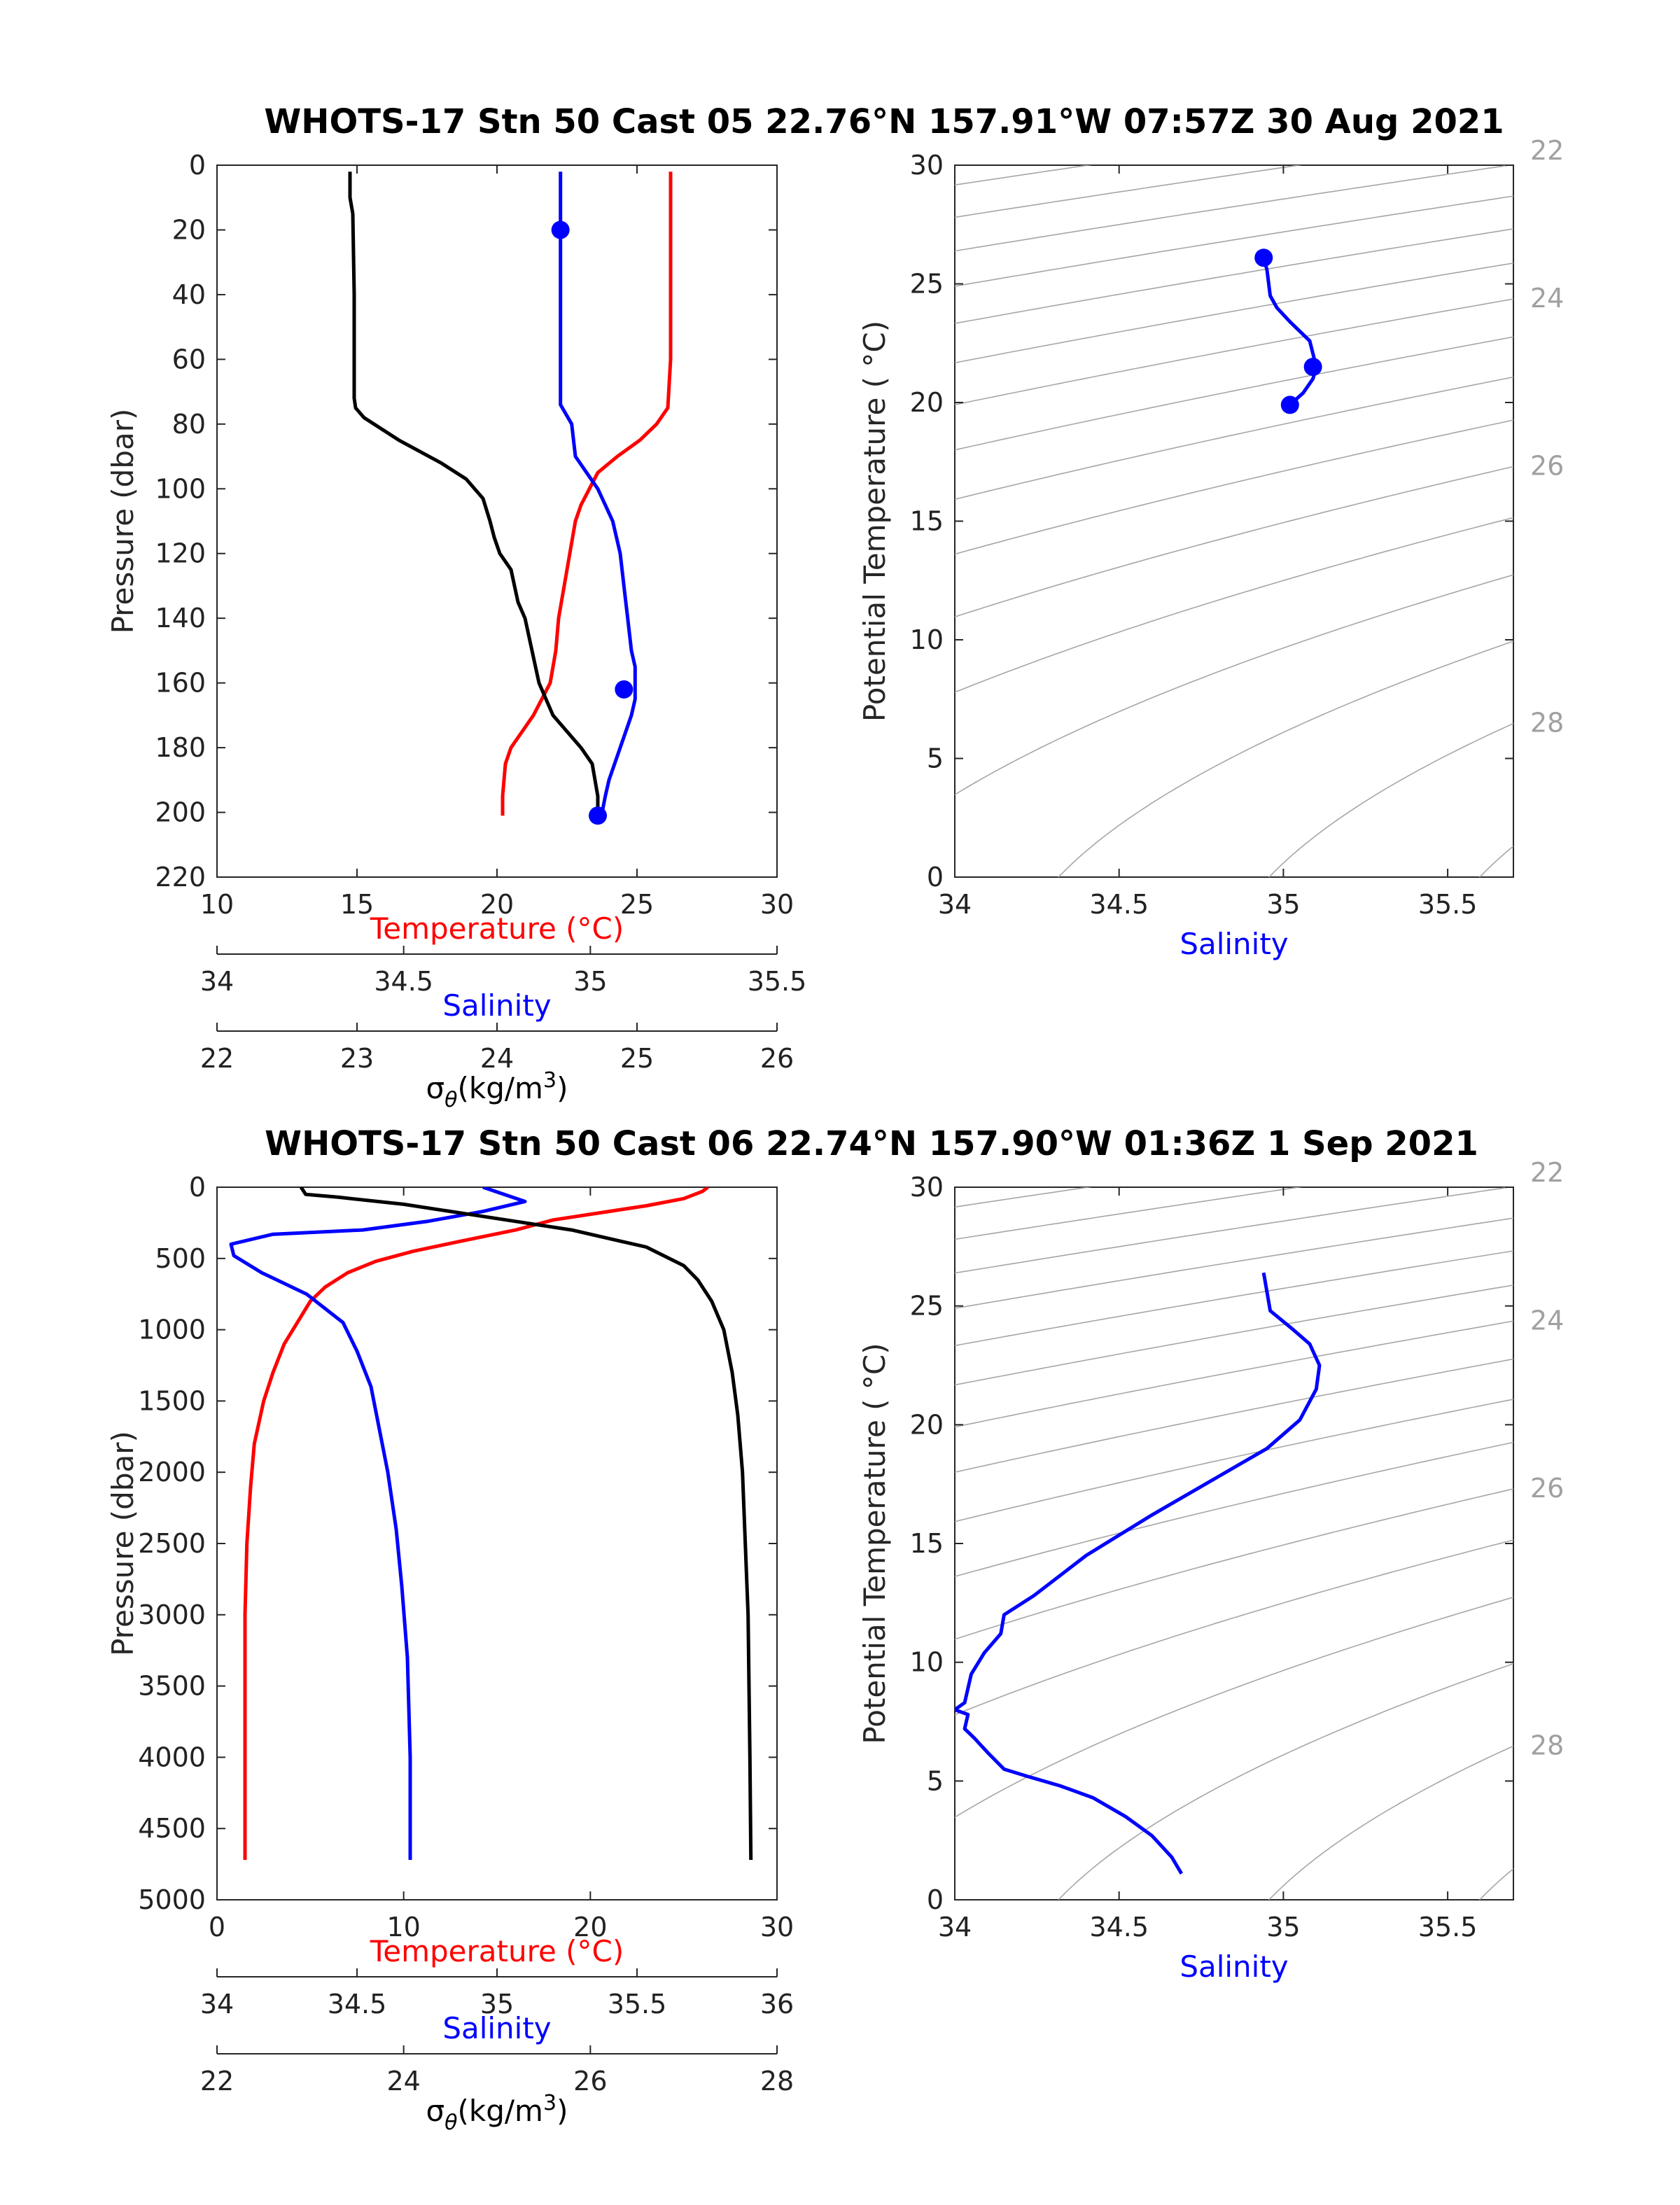 The image size is (1680, 2205). What do you see at coordinates (217, 1927) in the screenshot?
I see `x-tick-label: 0` at bounding box center [217, 1927].